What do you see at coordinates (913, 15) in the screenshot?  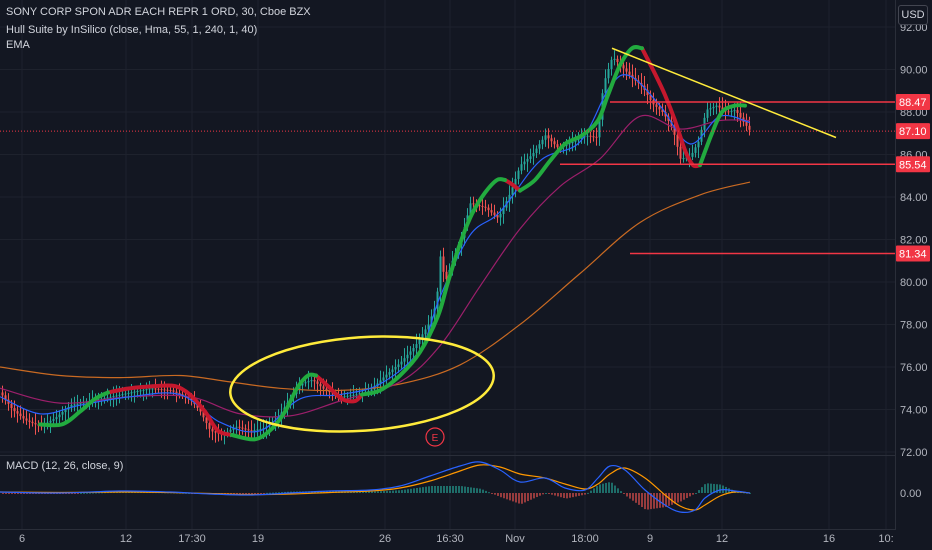 I see `currency-button: USD` at bounding box center [913, 15].